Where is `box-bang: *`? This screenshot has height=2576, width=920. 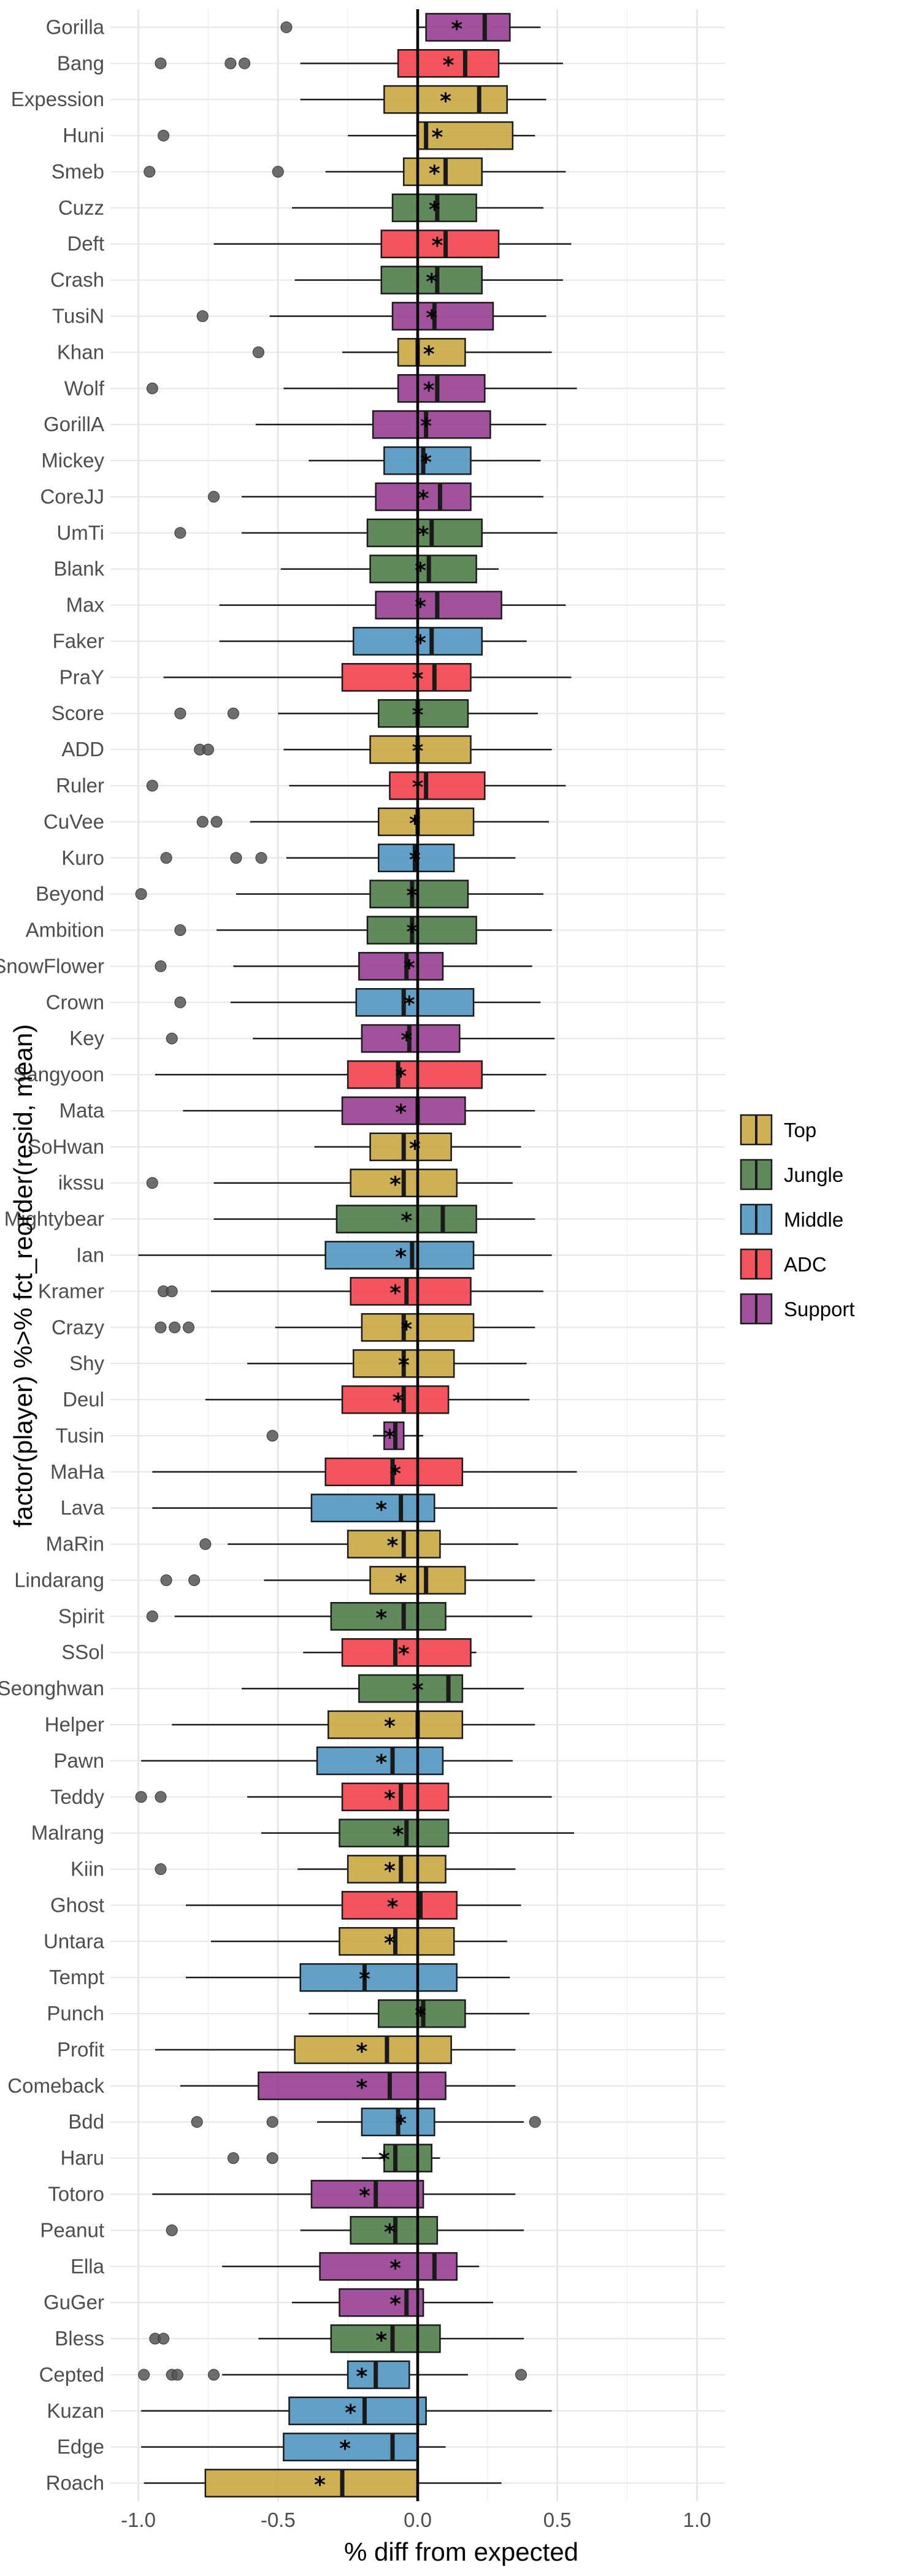 box-bang: * is located at coordinates (359, 63).